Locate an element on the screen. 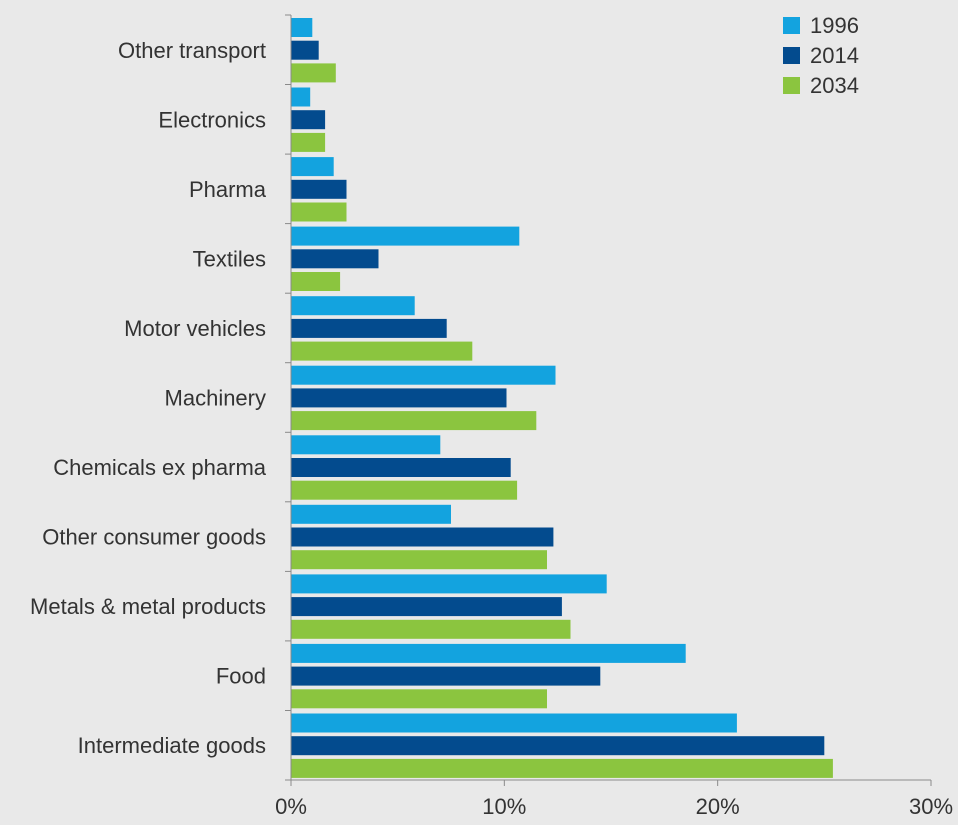 The width and height of the screenshot is (958, 825). legend-item: 2034 is located at coordinates (821, 85).